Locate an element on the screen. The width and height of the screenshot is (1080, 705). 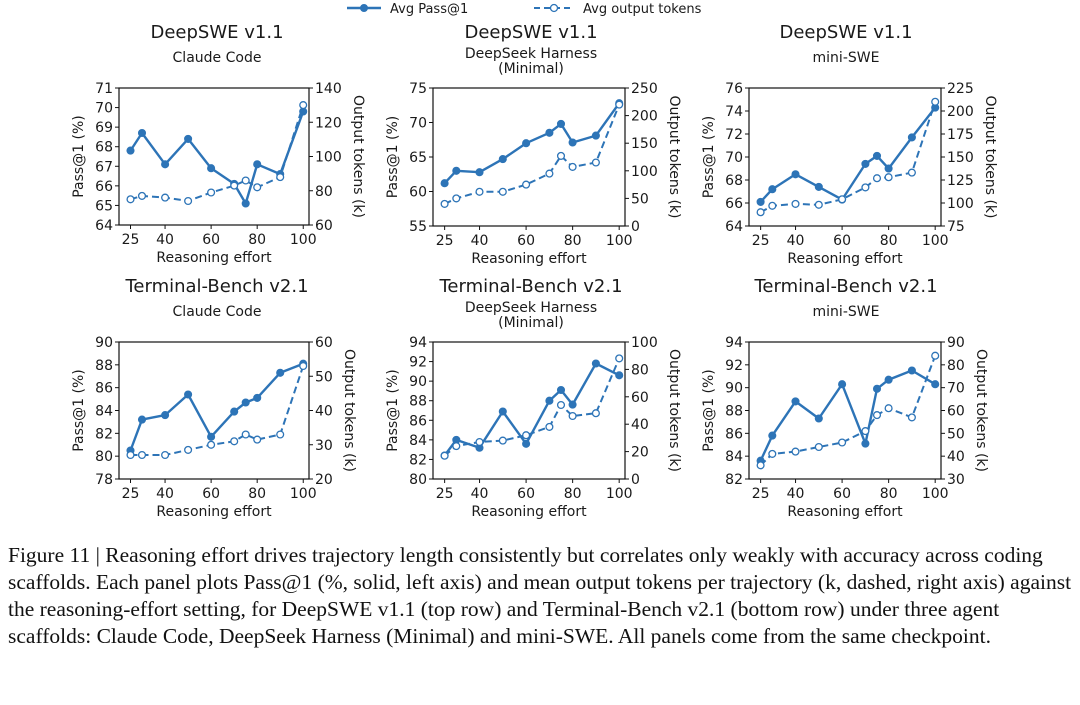
panel-subtitle-line-1: DeepSeek Harness is located at coordinates (531, 54).